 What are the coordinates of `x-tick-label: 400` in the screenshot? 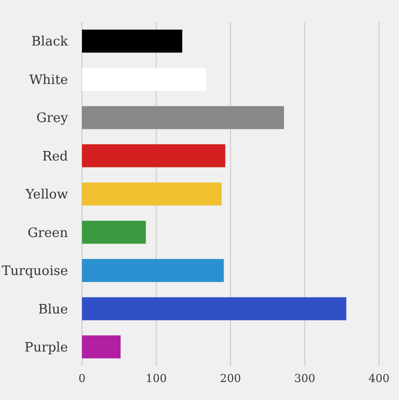 It's located at (379, 378).